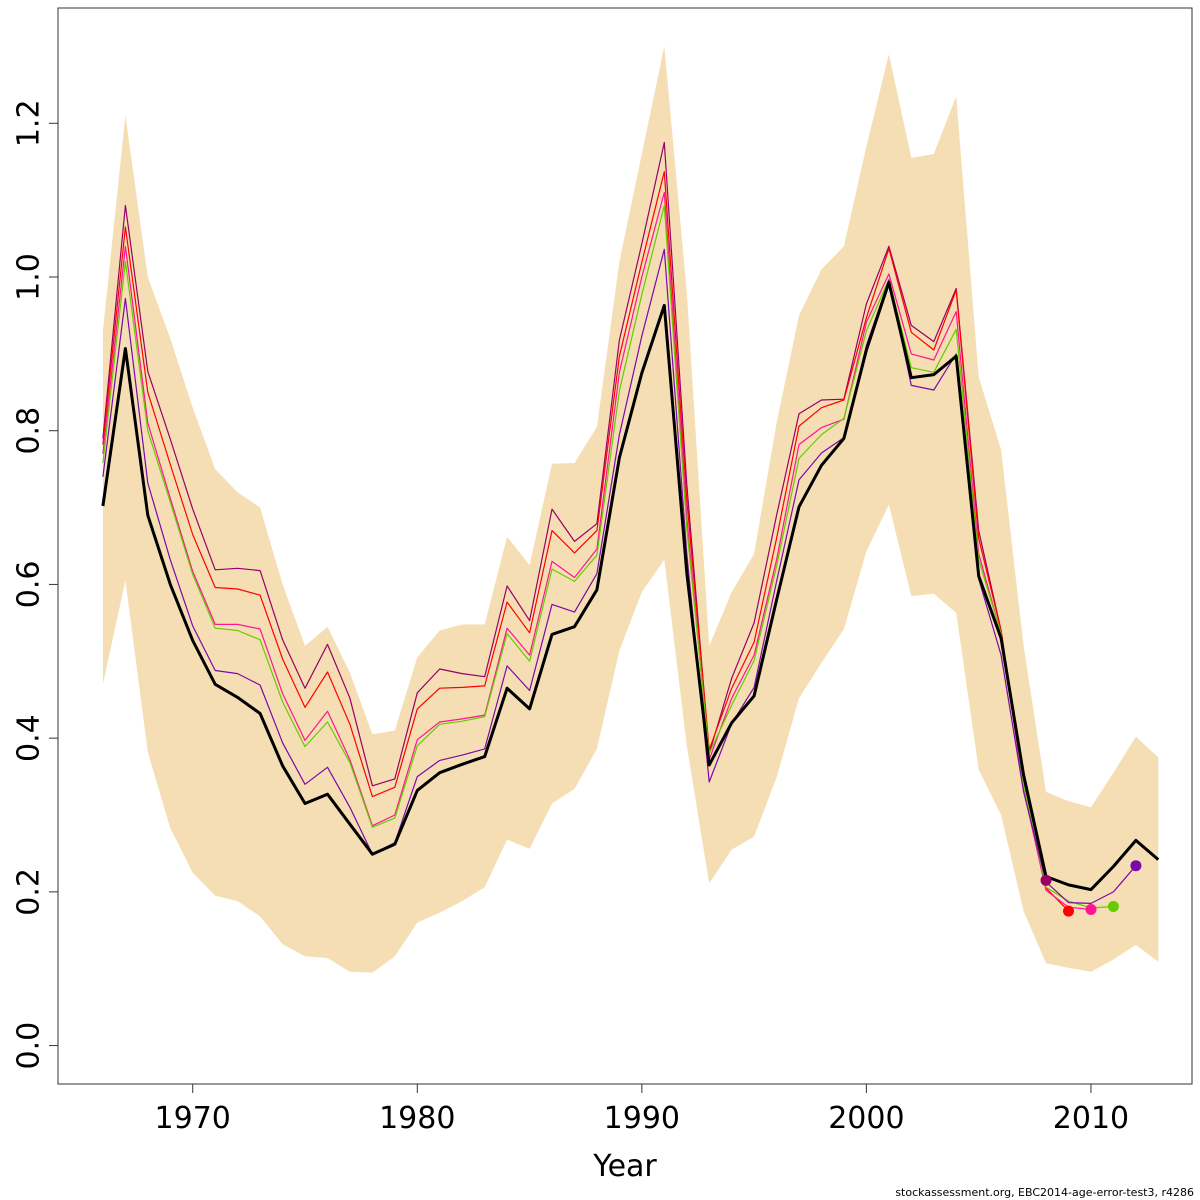  Describe the element at coordinates (29, 585) in the screenshot. I see `y-tick-label: 0.6` at that location.